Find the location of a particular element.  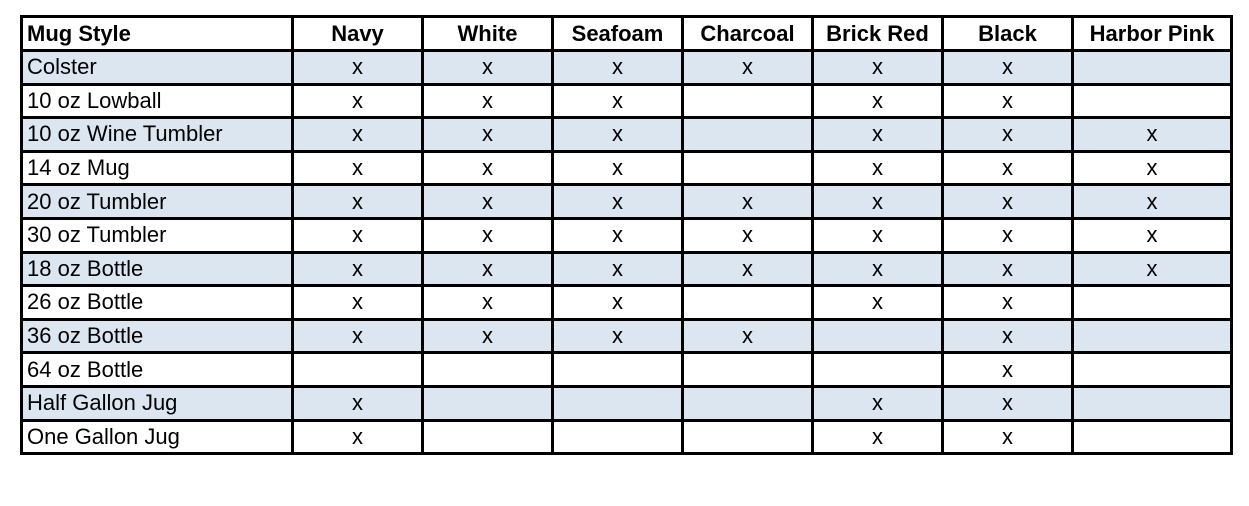

table-row: Half Gallon Jug x x x is located at coordinates (626, 403).